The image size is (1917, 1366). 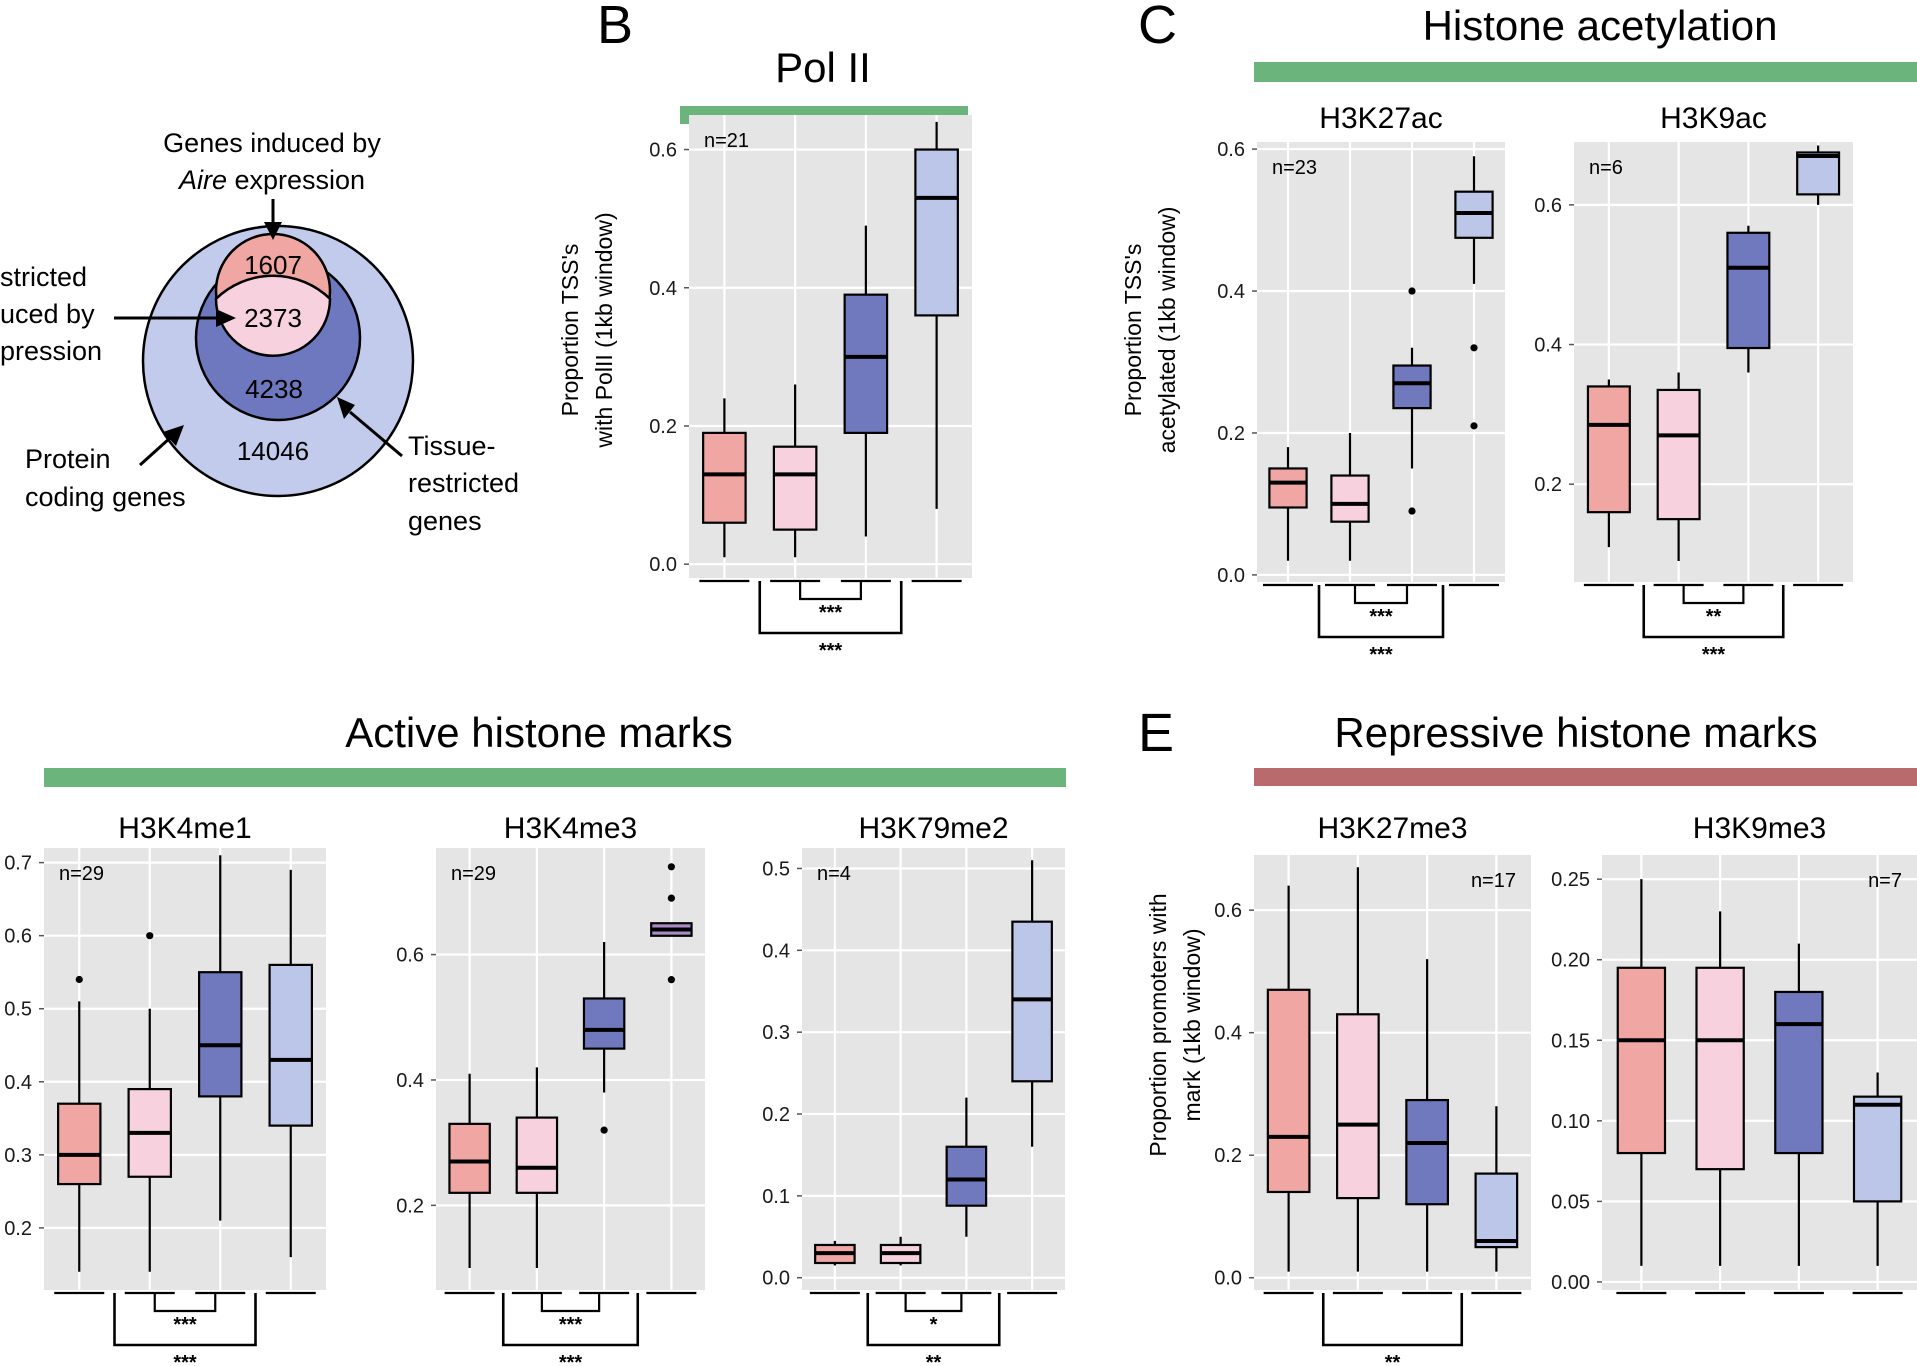 I want to click on venn-label-protein-1: Protein, so click(x=68, y=459).